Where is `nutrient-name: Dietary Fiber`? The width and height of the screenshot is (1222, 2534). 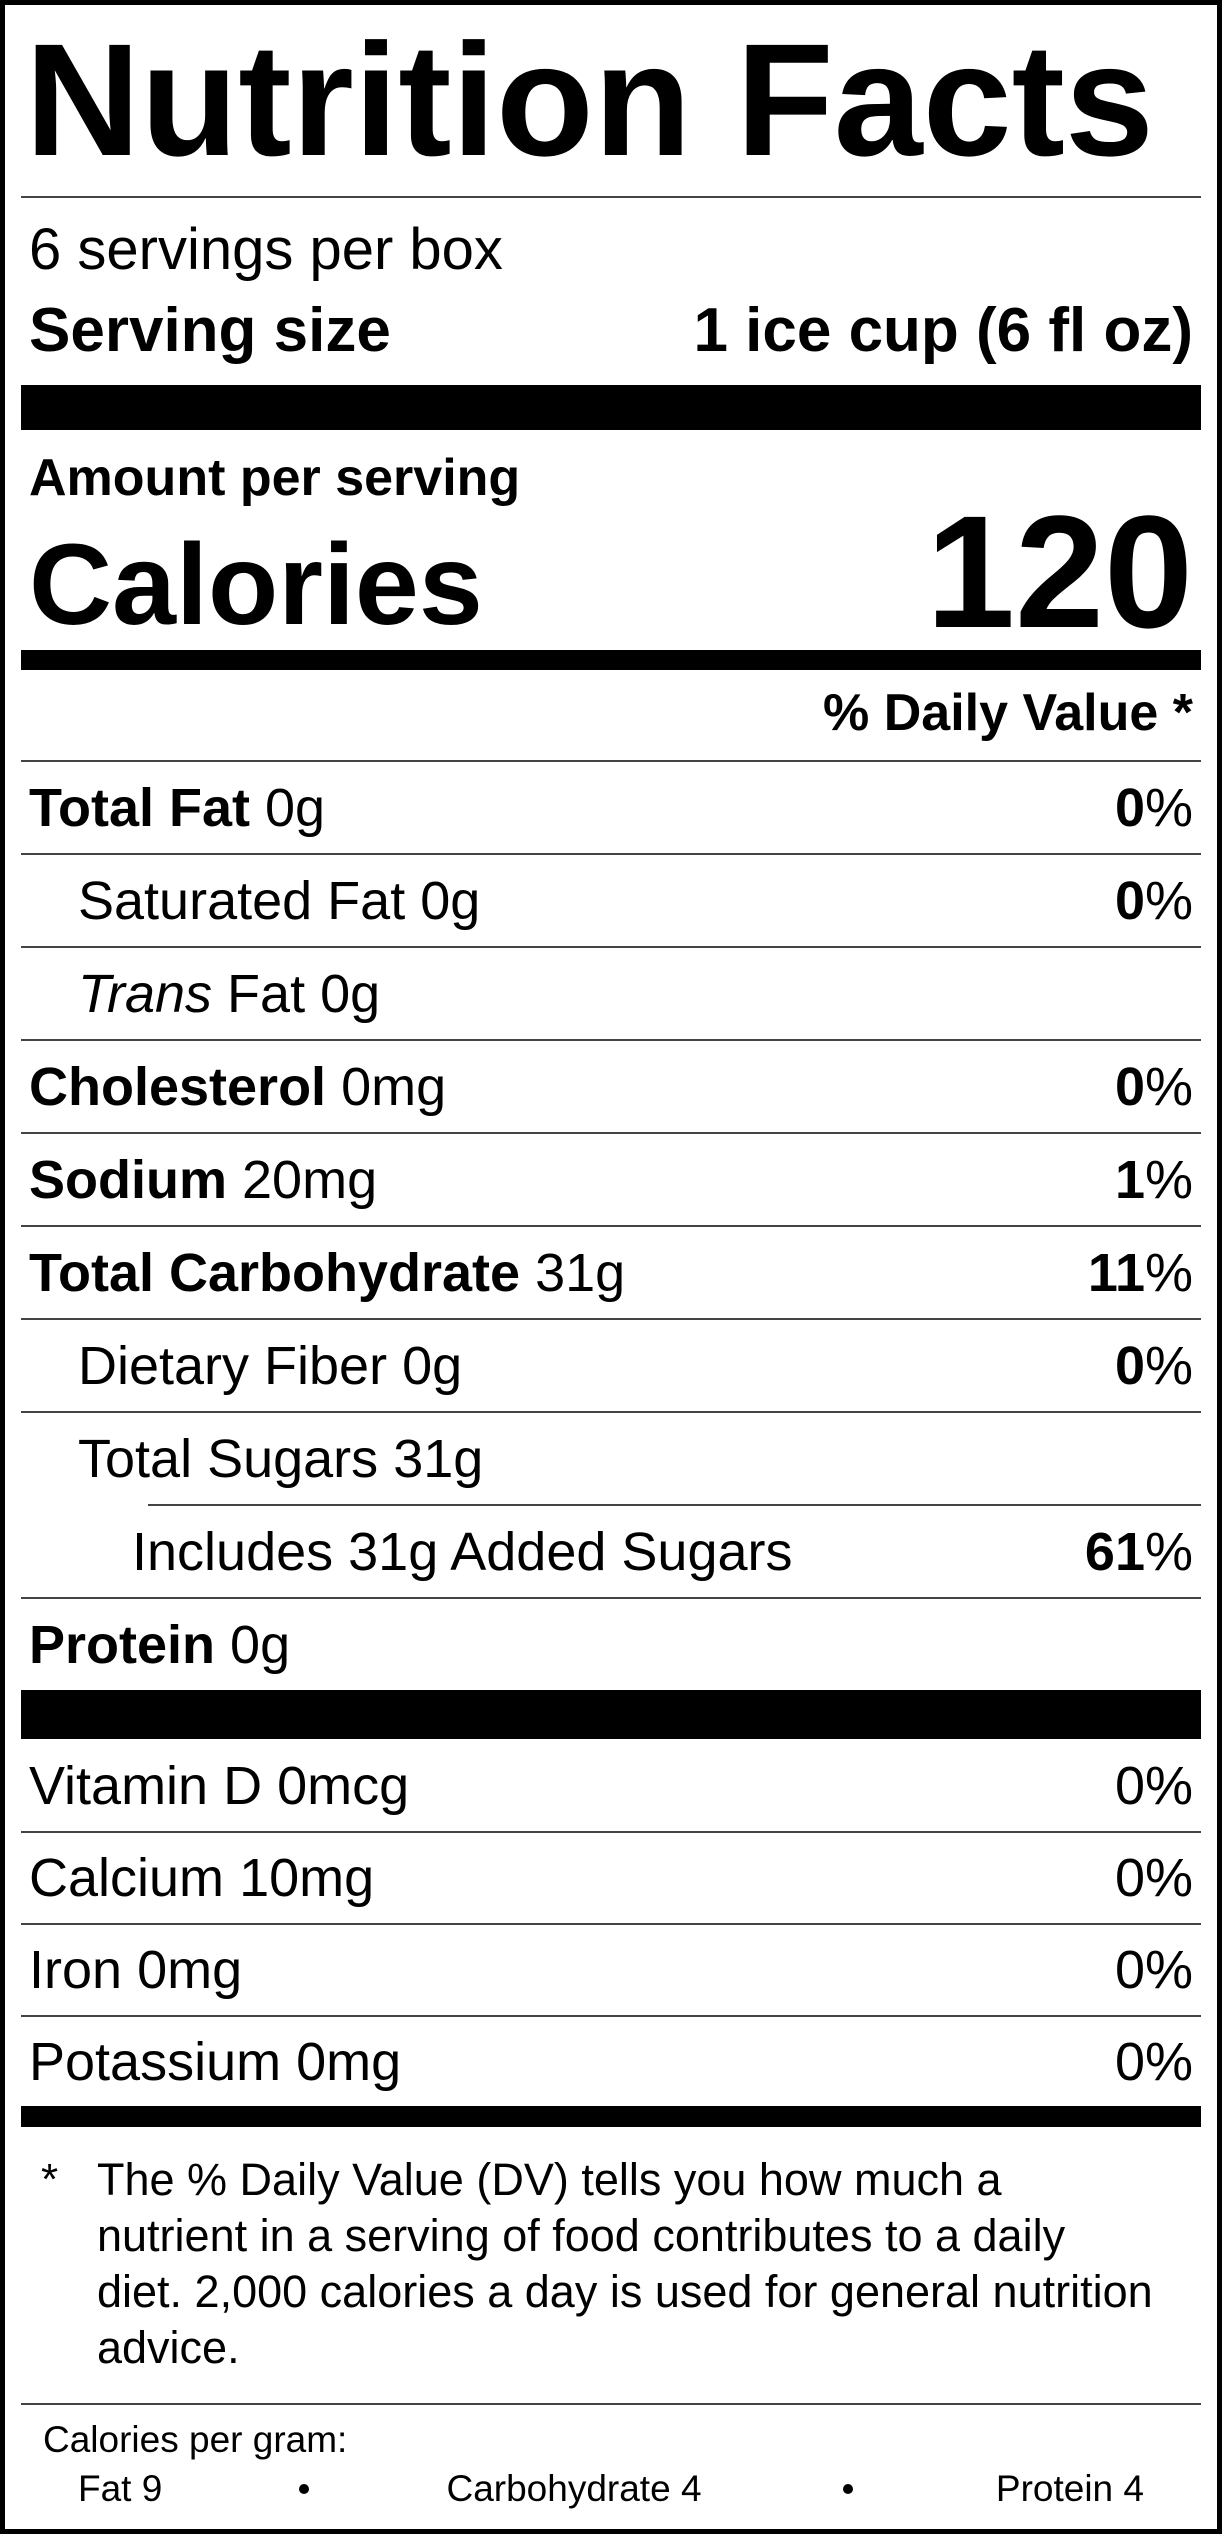
nutrient-name: Dietary Fiber is located at coordinates (233, 1366).